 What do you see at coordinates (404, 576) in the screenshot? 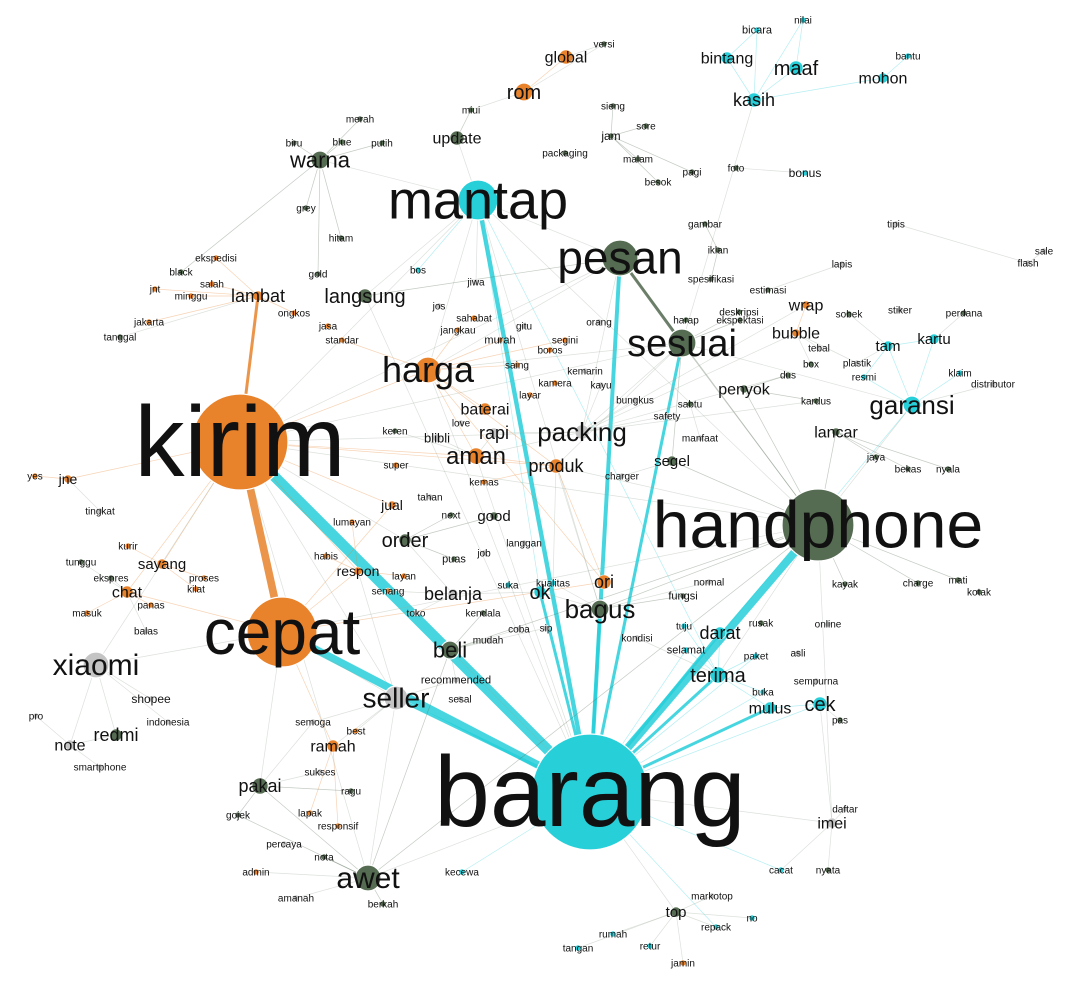
I see `label-layan: layan` at bounding box center [404, 576].